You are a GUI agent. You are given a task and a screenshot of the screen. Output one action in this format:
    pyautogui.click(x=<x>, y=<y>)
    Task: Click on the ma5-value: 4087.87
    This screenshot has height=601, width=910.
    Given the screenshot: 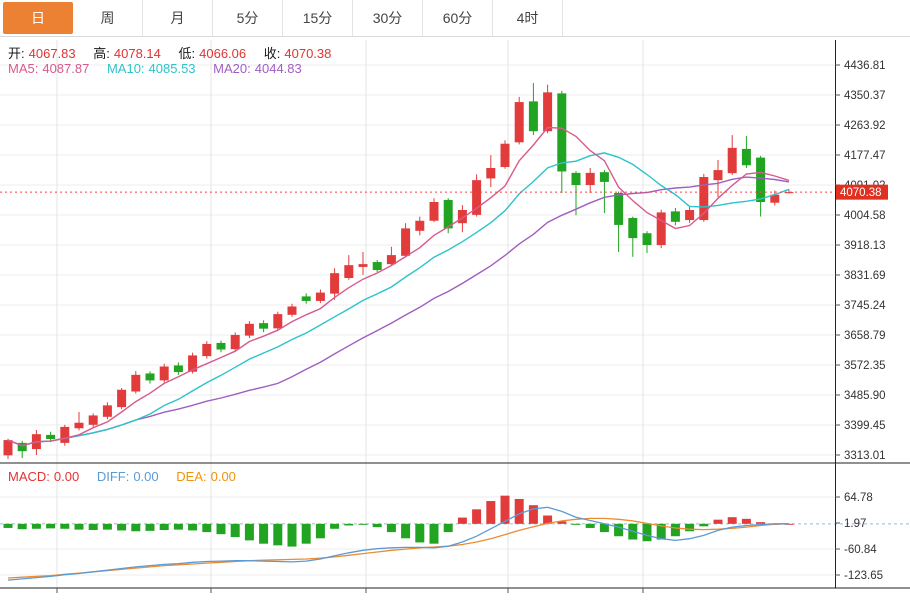 What is the action you would take?
    pyautogui.click(x=66, y=68)
    